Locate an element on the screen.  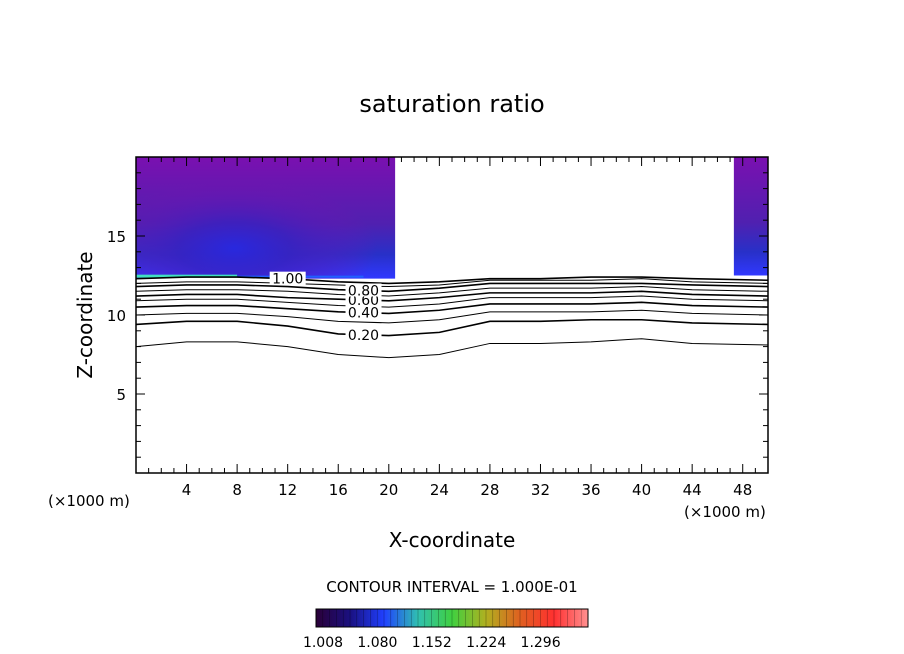
saturation-fill-layer is located at coordinates (452, 218).